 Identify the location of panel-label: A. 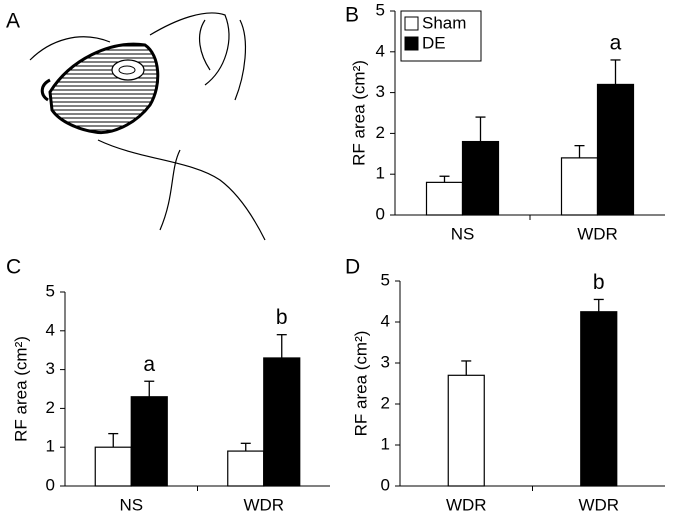
(13, 21).